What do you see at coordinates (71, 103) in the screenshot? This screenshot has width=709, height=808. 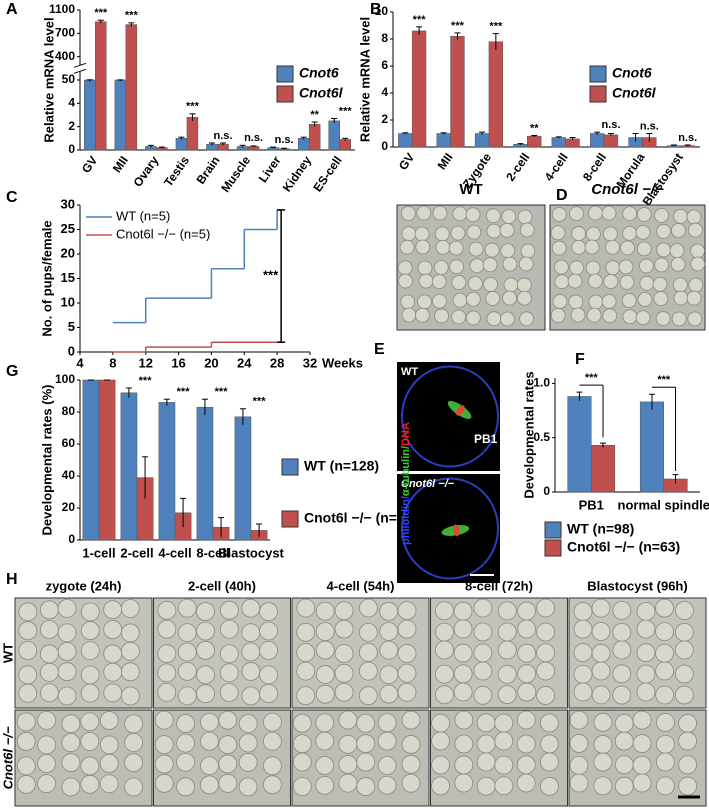 I see `y-tick-label: 4` at bounding box center [71, 103].